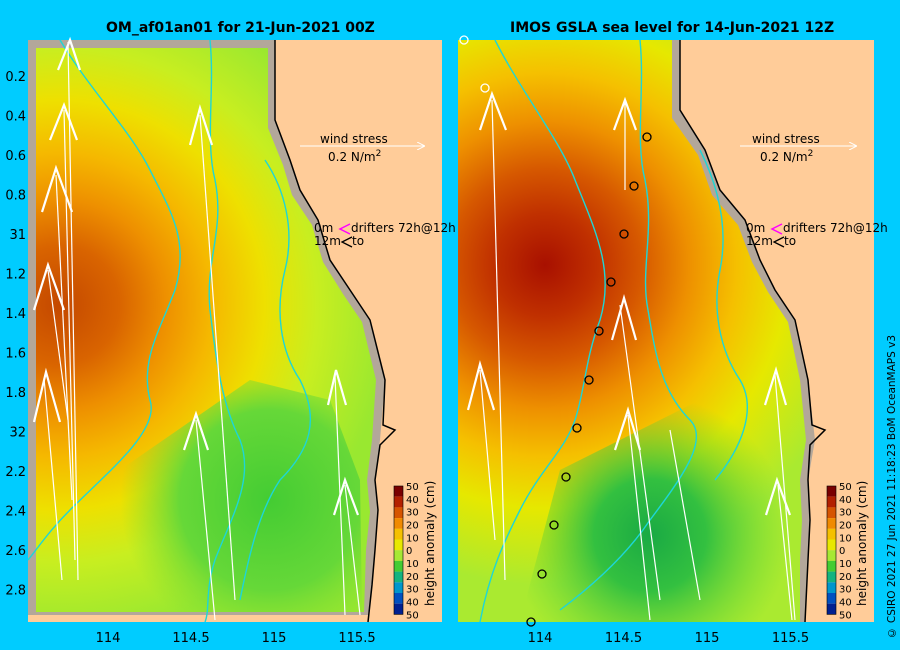 The width and height of the screenshot is (900, 650). What do you see at coordinates (862, 543) in the screenshot?
I see `colorbar-title-right: height anomaly (cm)` at bounding box center [862, 543].